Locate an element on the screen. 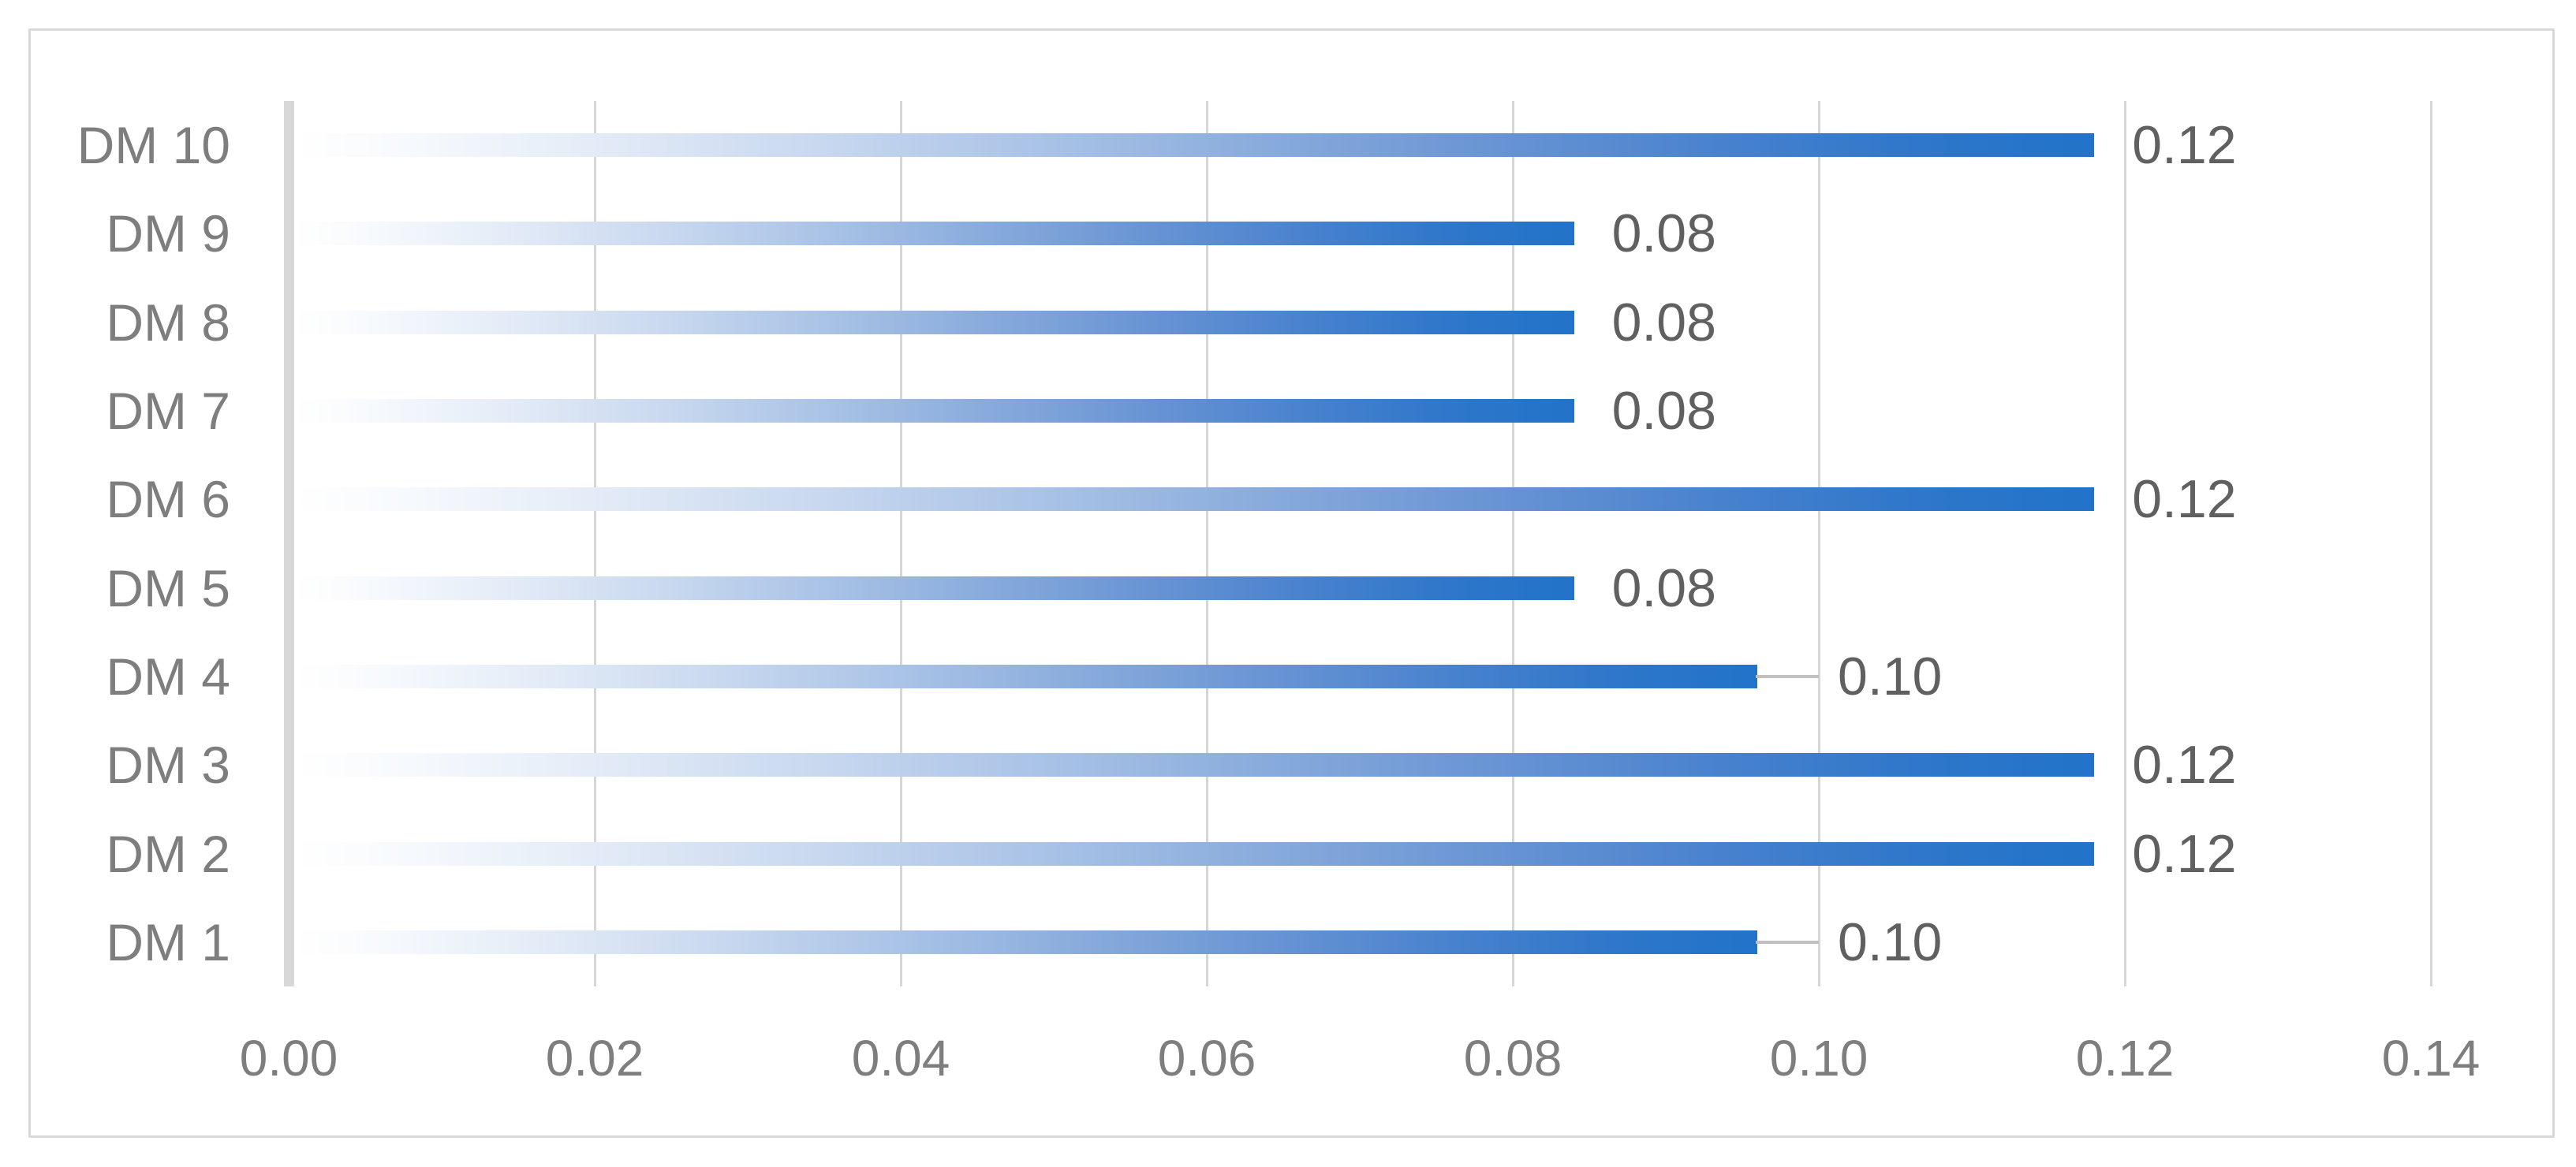  gridline-0.10 is located at coordinates (1818, 543).